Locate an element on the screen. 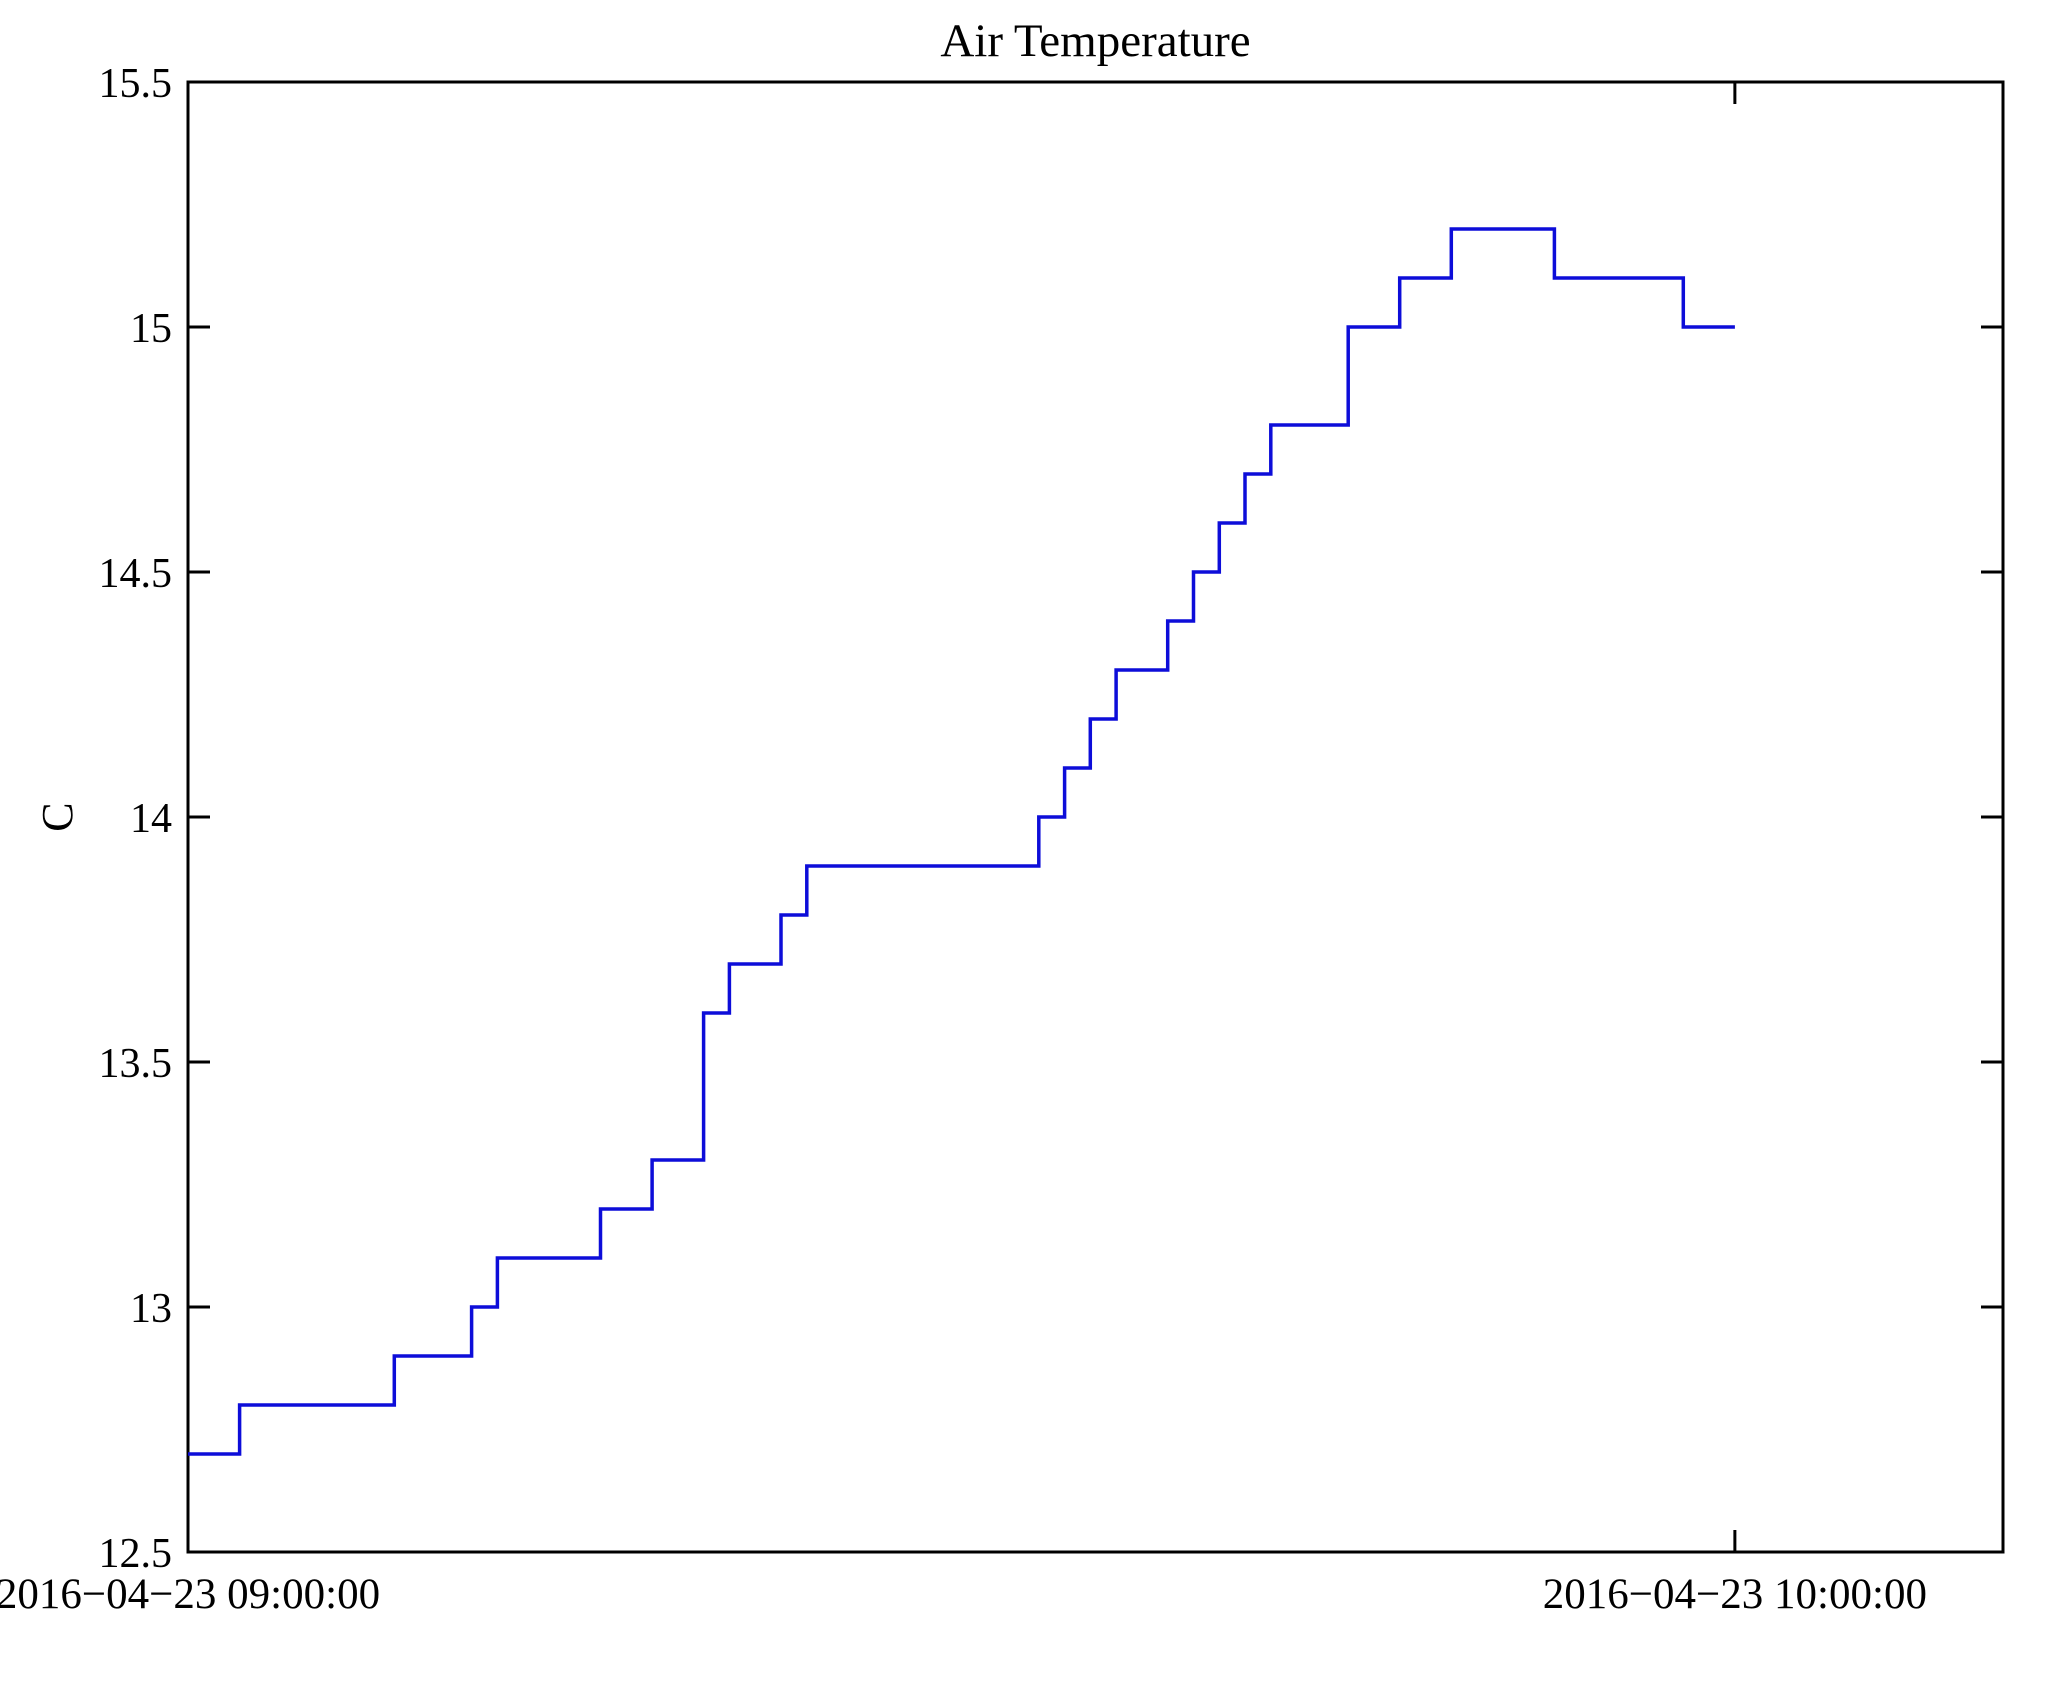 This screenshot has height=1683, width=2067. y-tick-label-13-5: 13.5 is located at coordinates (136, 1064).